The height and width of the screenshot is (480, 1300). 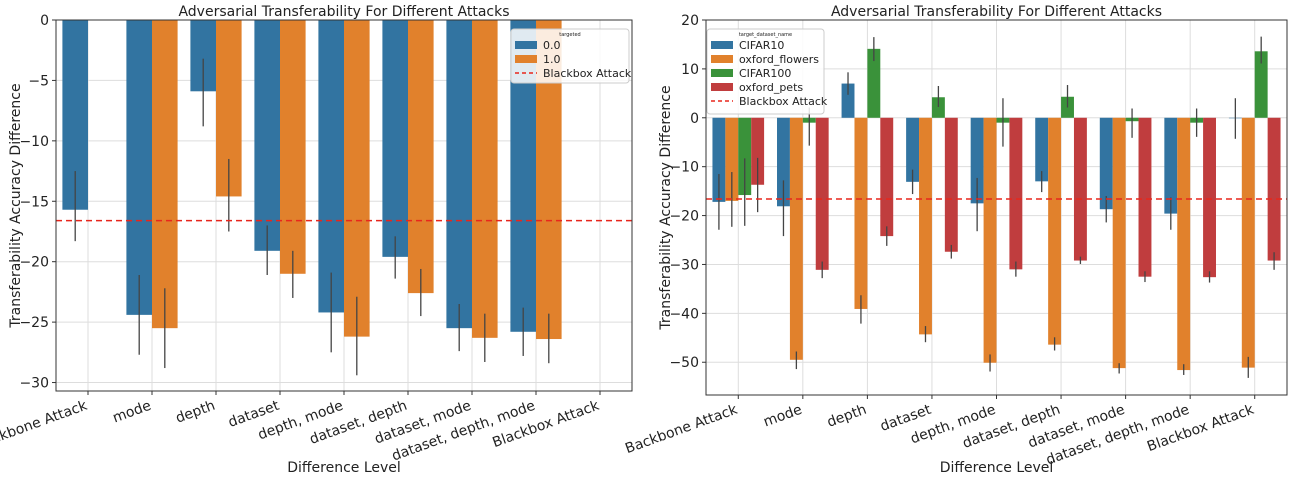 I want to click on legend-label: 0.0, so click(x=552, y=45).